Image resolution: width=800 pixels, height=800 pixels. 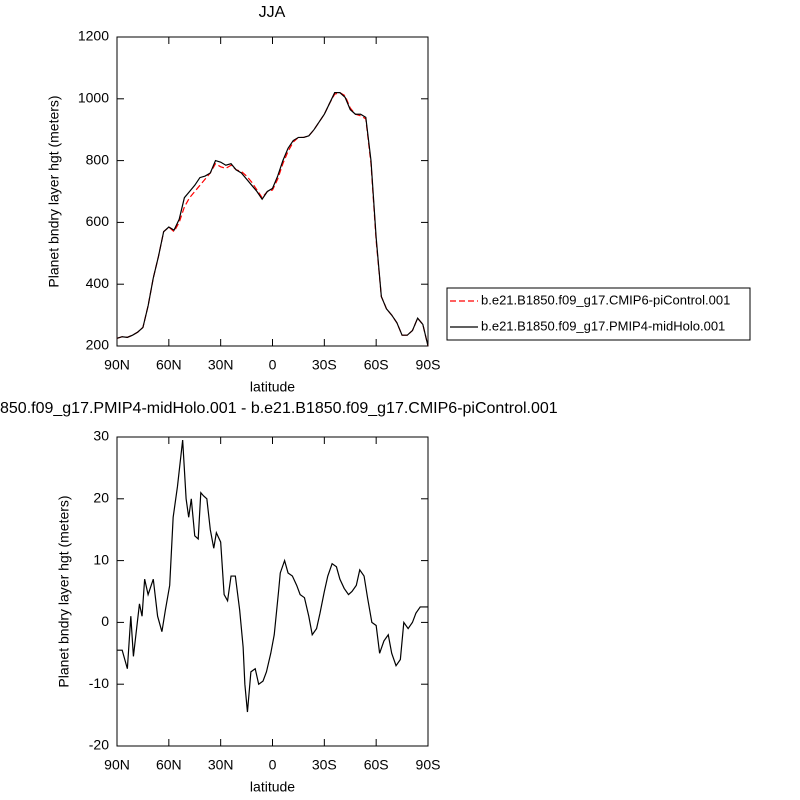 I want to click on y-tick-label: 20, so click(x=101, y=498).